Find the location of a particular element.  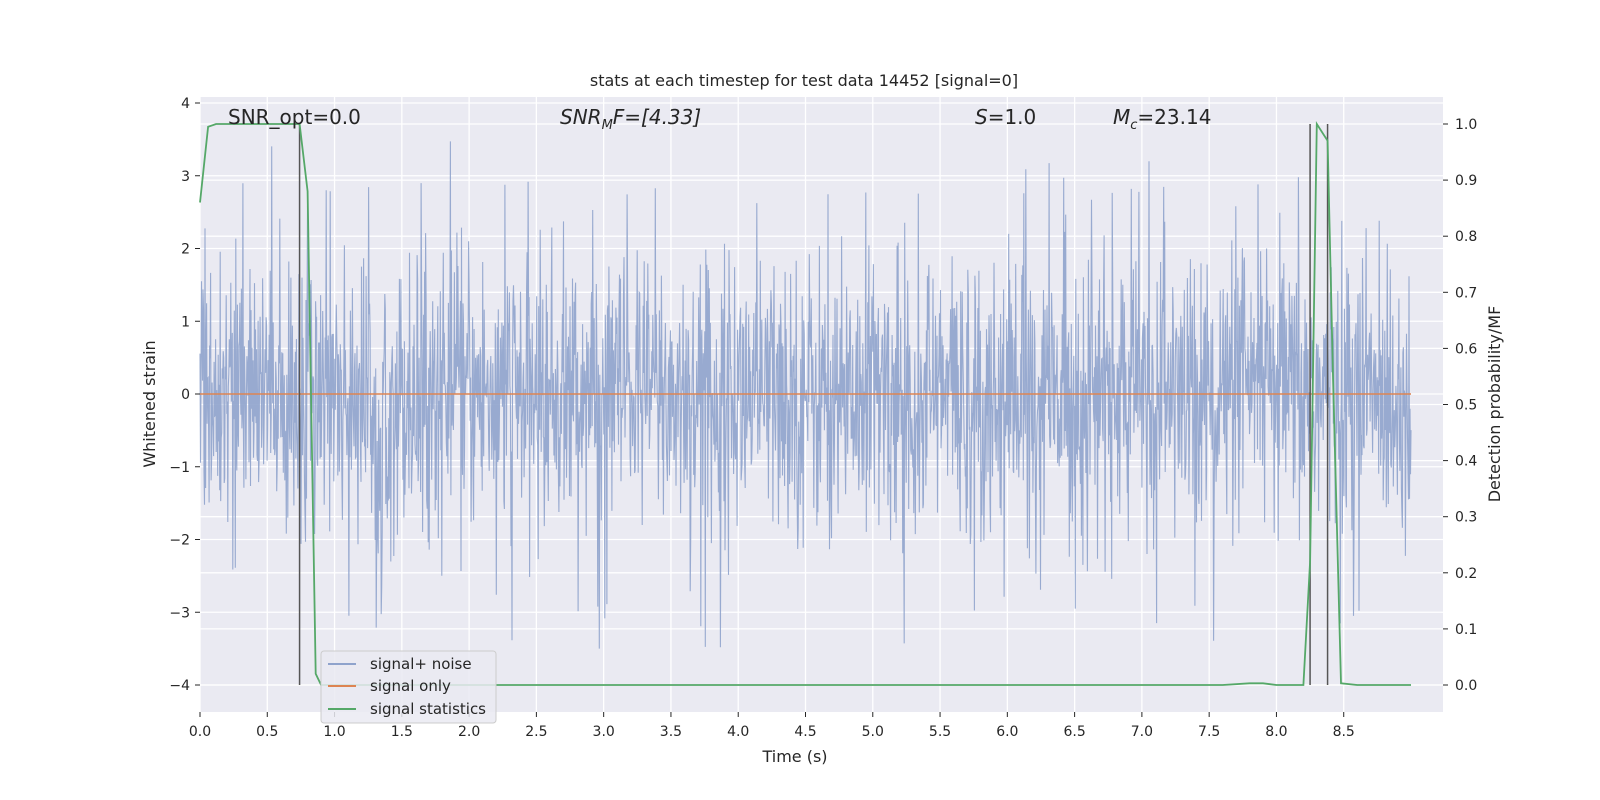

annotation-s-main: S is located at coordinates (981, 117).